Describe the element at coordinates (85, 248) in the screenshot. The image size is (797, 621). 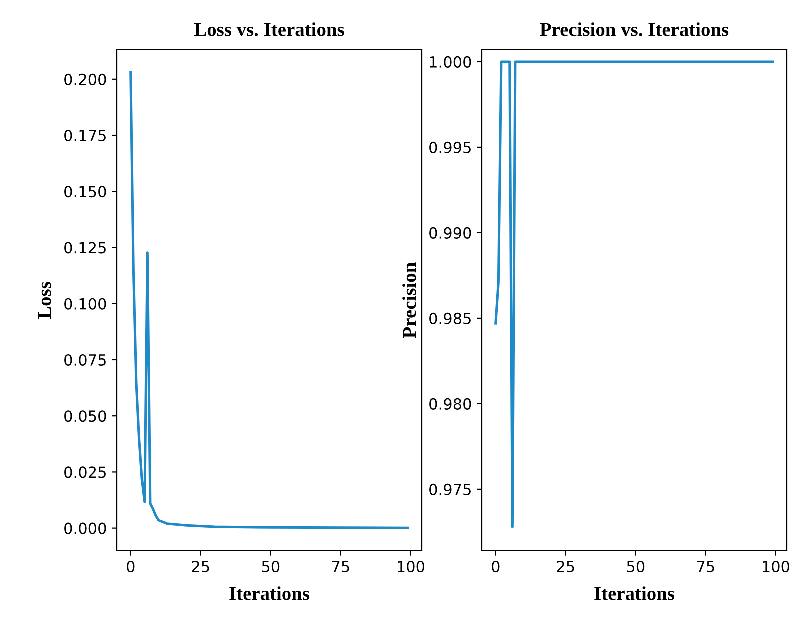
I see `y-tick-label: 0.125` at that location.